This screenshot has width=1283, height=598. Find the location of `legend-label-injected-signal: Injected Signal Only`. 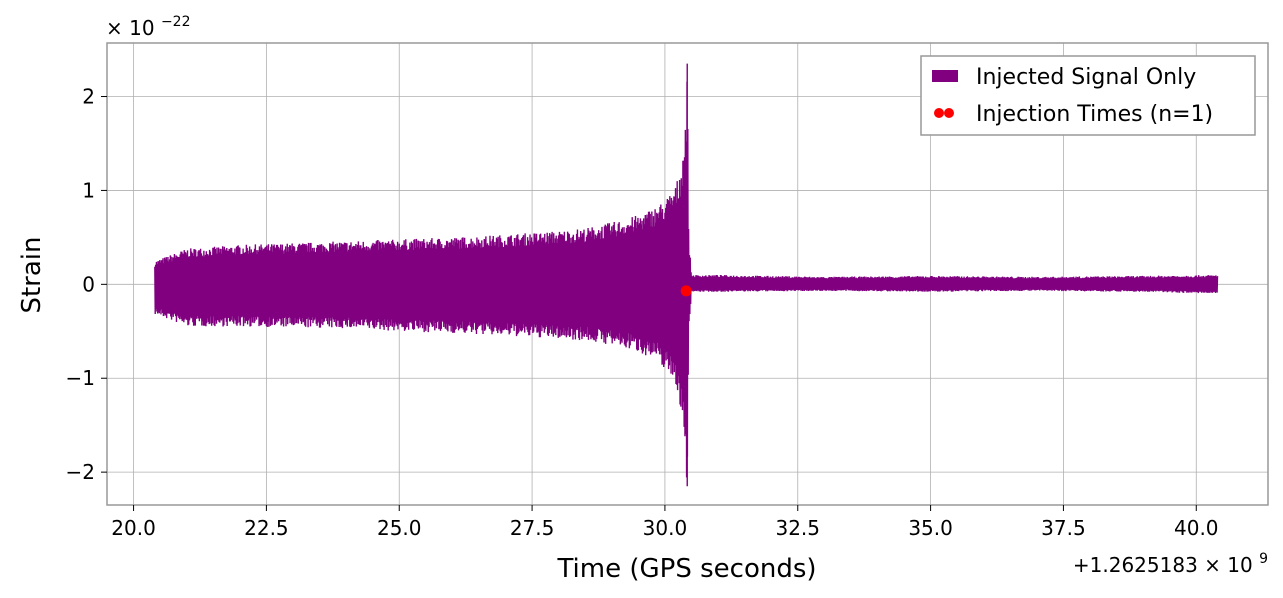

legend-label-injected-signal: Injected Signal Only is located at coordinates (1086, 77).